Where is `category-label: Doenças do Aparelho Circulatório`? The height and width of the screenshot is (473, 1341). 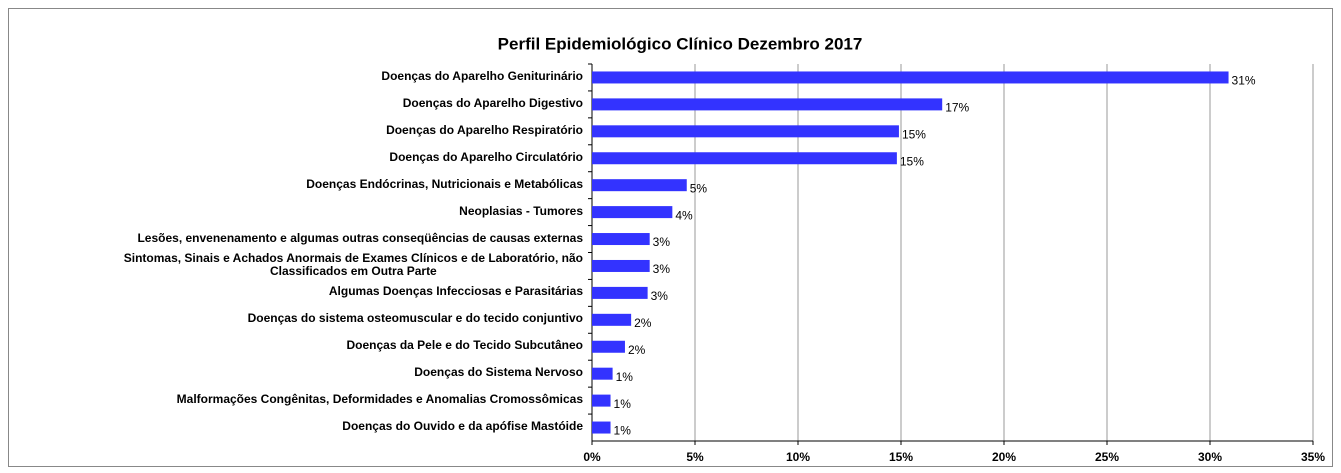
category-label: Doenças do Aparelho Circulatório is located at coordinates (486, 156).